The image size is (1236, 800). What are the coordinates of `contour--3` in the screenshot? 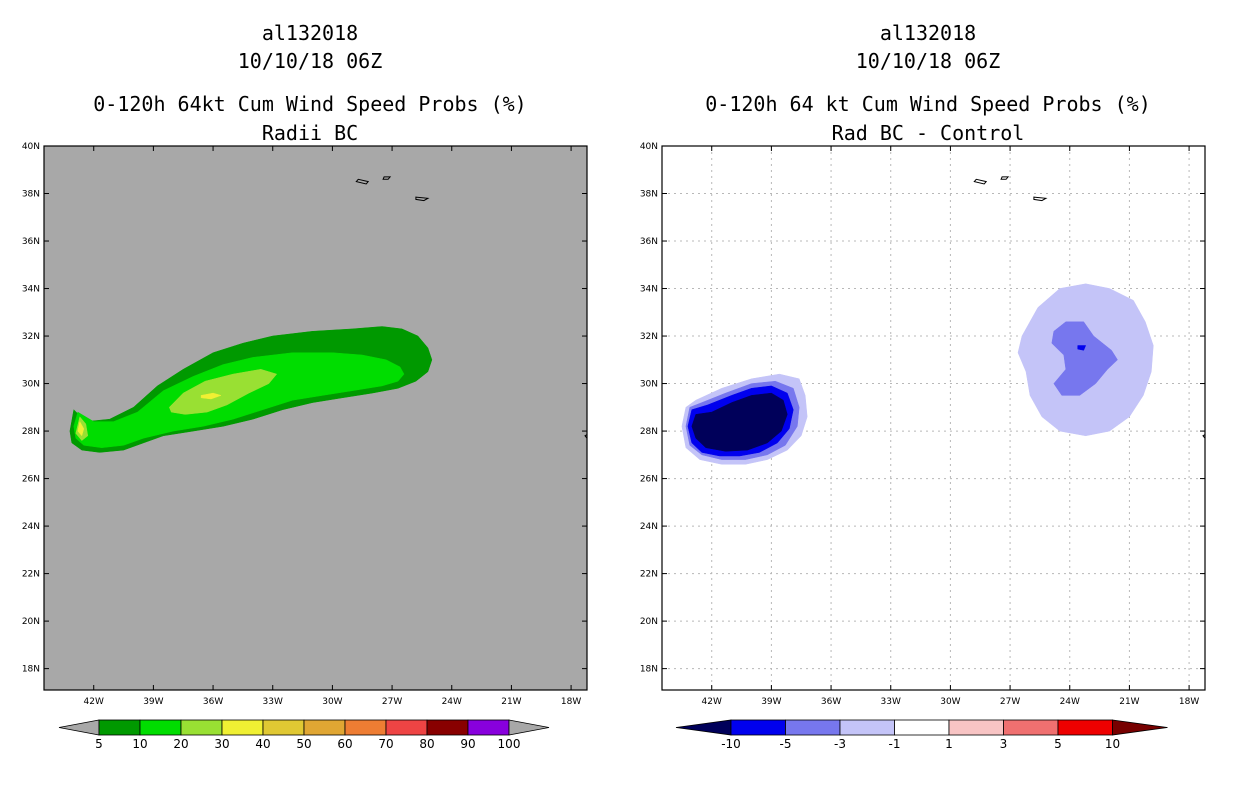 It's located at (1084, 358).